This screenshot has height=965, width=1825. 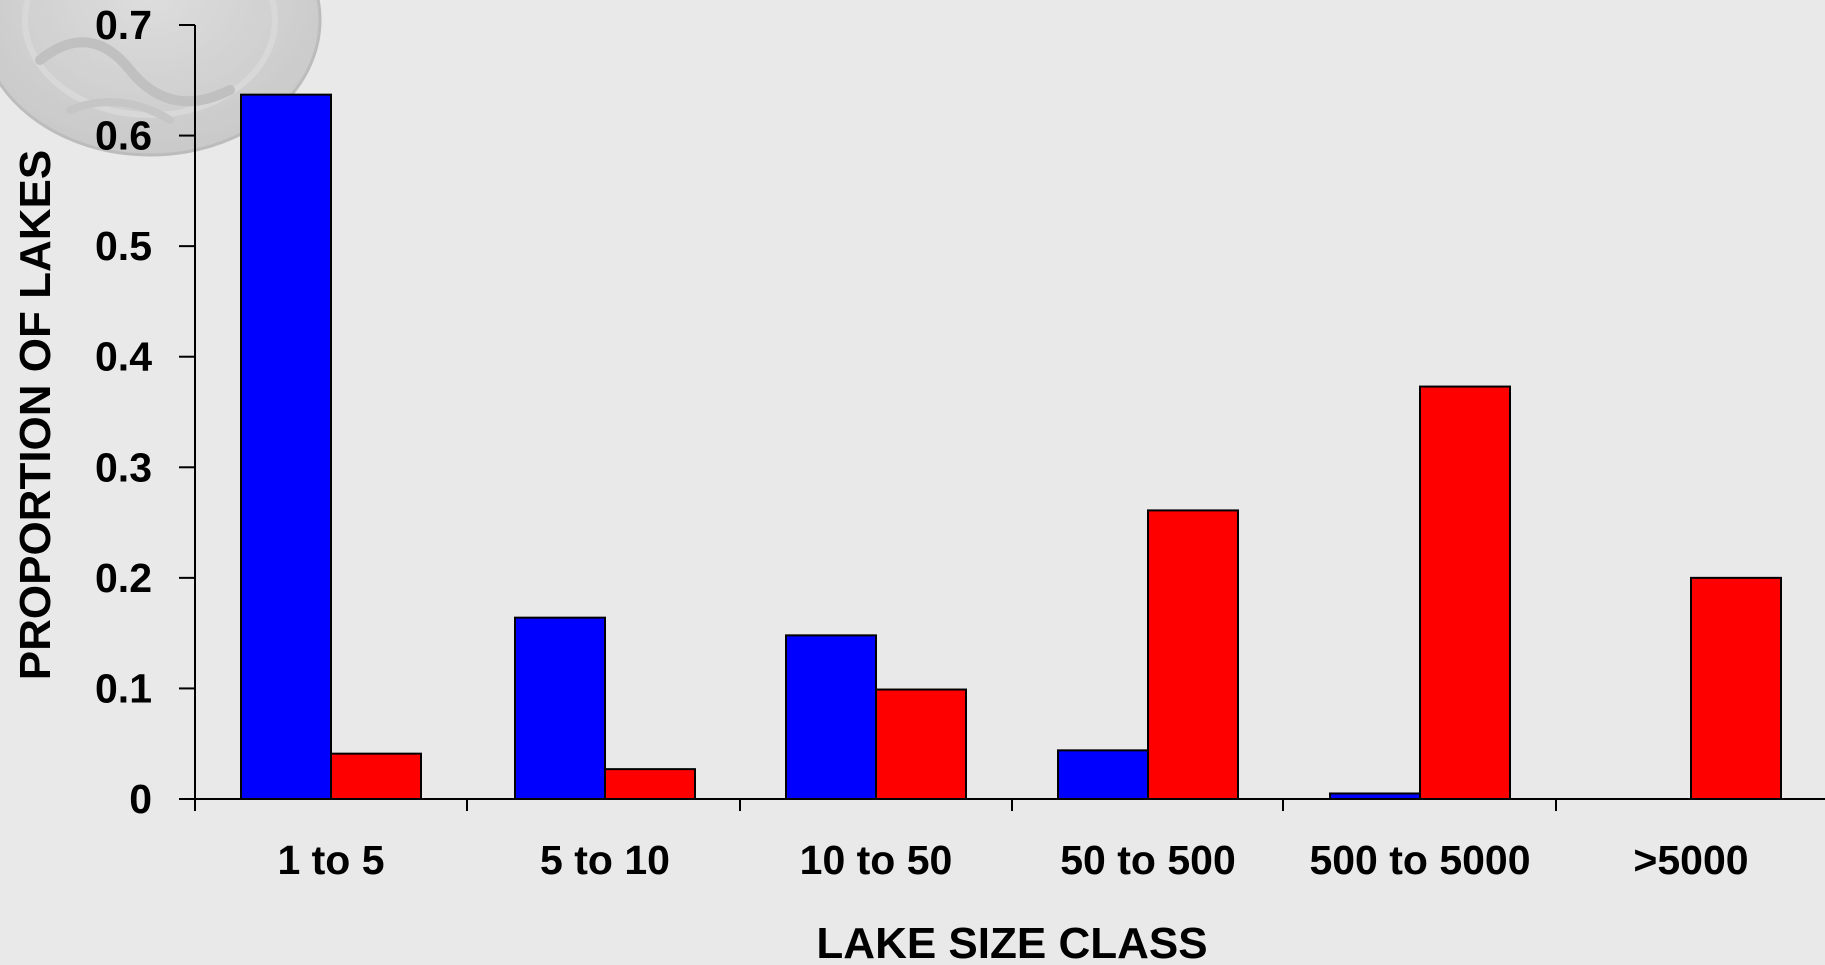 What do you see at coordinates (123, 688) in the screenshot?
I see `y-tick-label: 0.1` at bounding box center [123, 688].